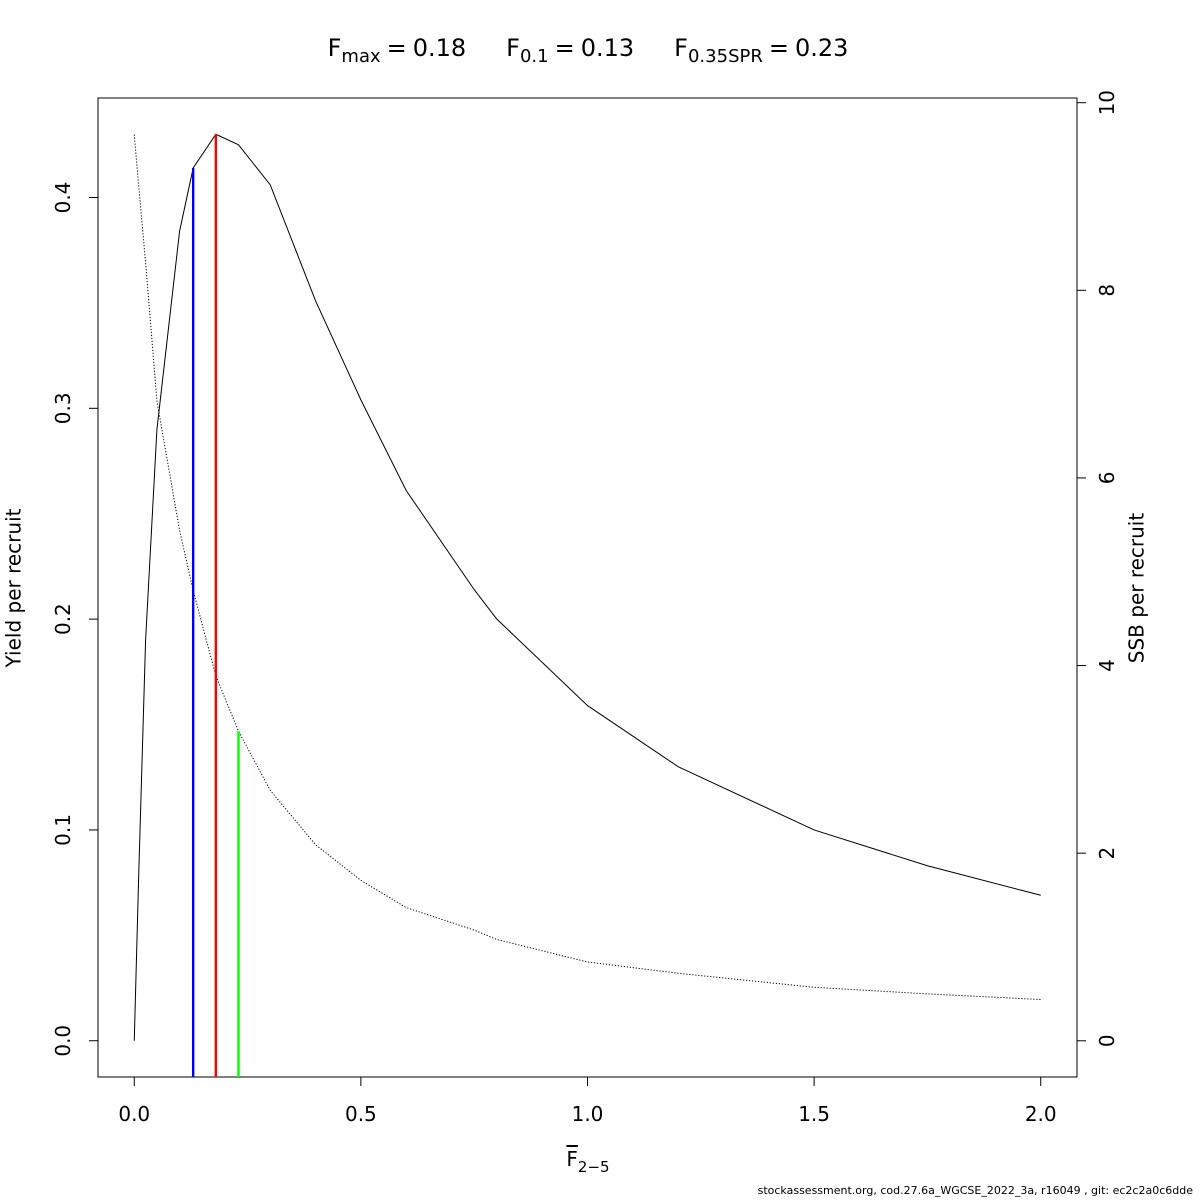 The height and width of the screenshot is (1200, 1200). I want to click on y2-tick-label: 10, so click(1107, 102).